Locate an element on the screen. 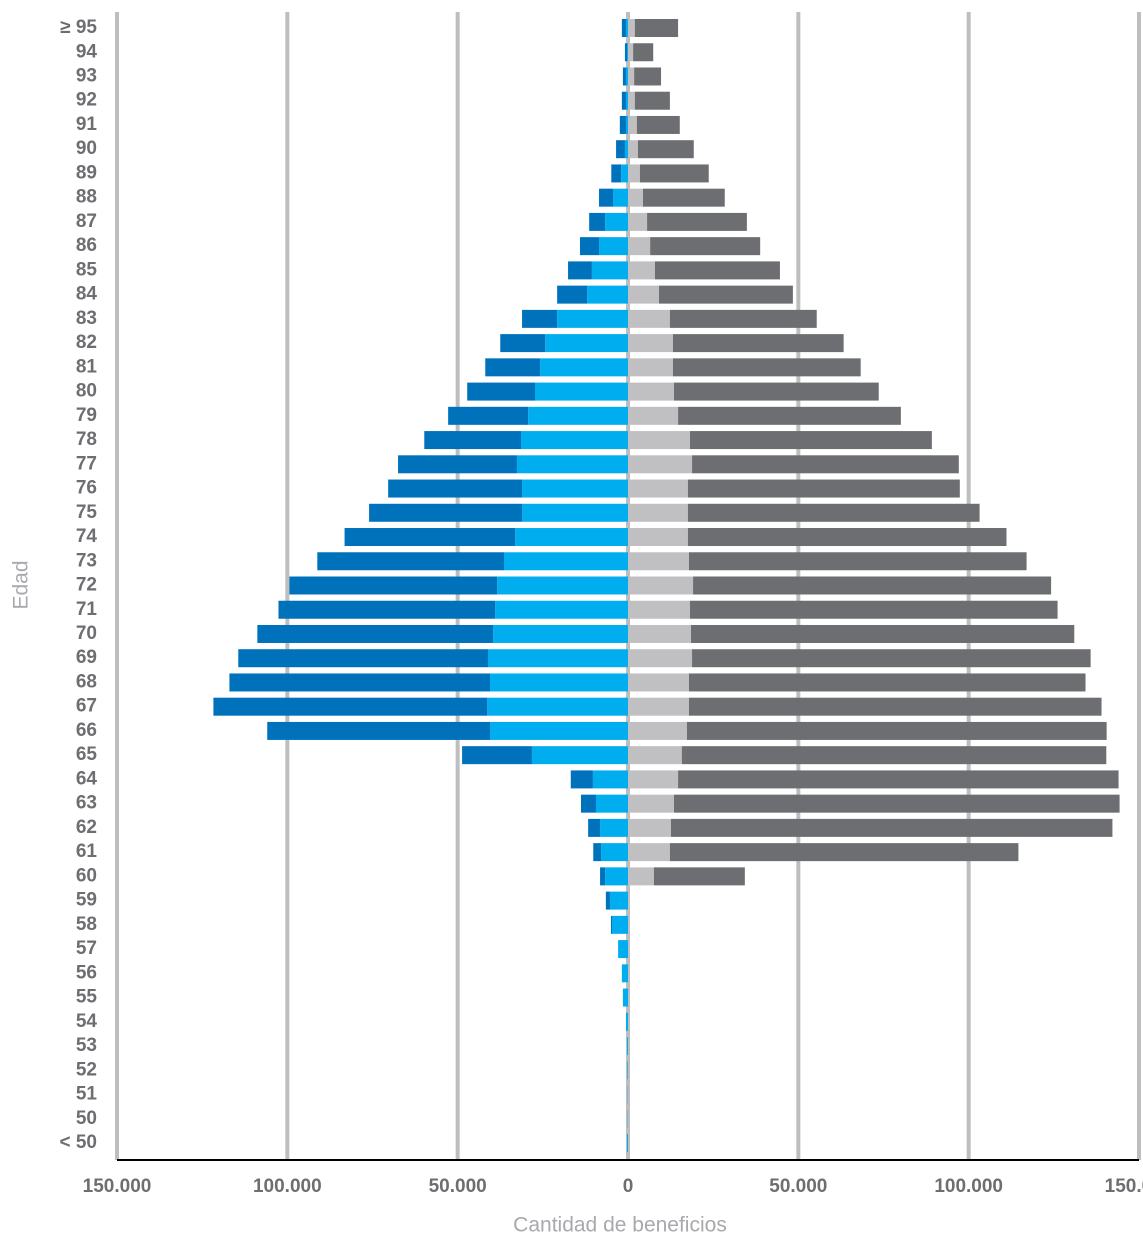 The image size is (1143, 1243). y-axis-label: Edad is located at coordinates (21, 584).